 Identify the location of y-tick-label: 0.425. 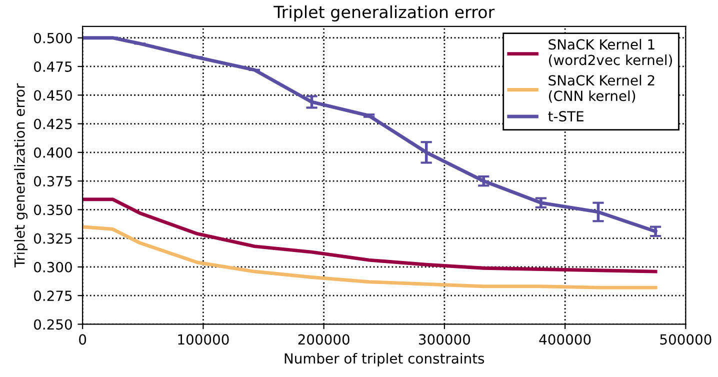
(53, 124).